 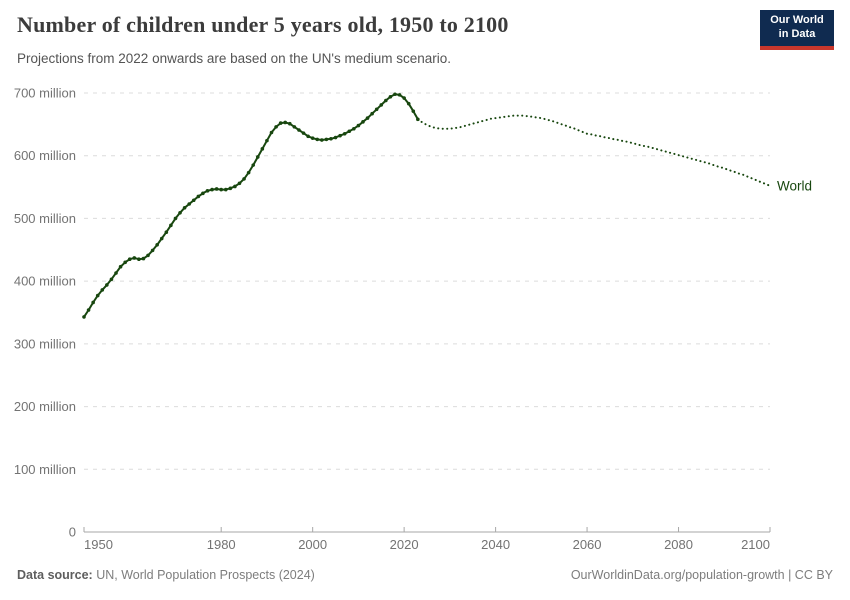 I want to click on y-axis-tick-label: 300 million, so click(x=45, y=343).